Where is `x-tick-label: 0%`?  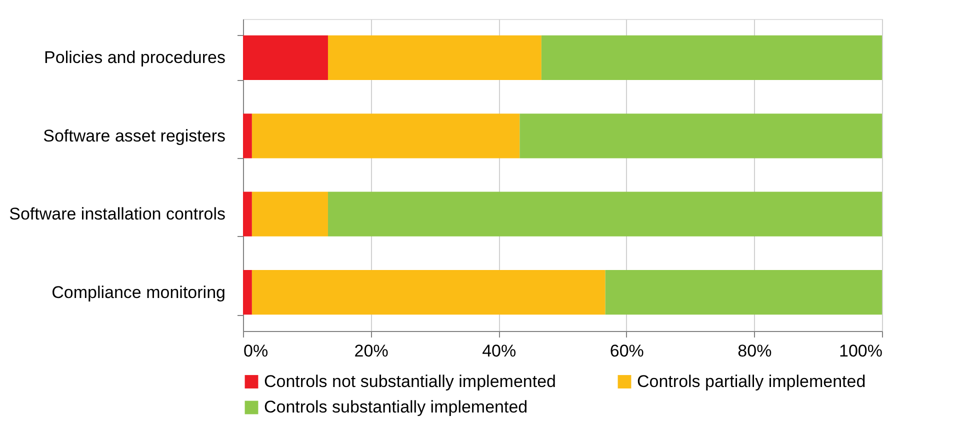 x-tick-label: 0% is located at coordinates (256, 351).